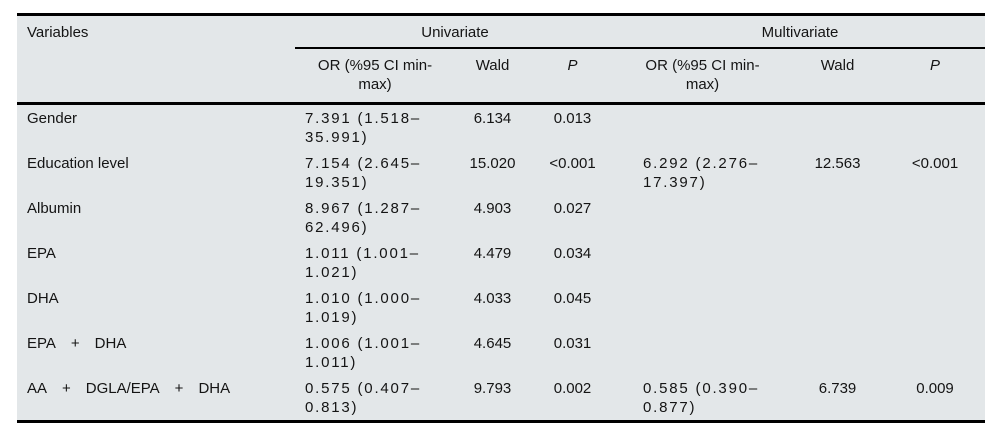  I want to click on variable-cell: Gender, so click(52, 118).